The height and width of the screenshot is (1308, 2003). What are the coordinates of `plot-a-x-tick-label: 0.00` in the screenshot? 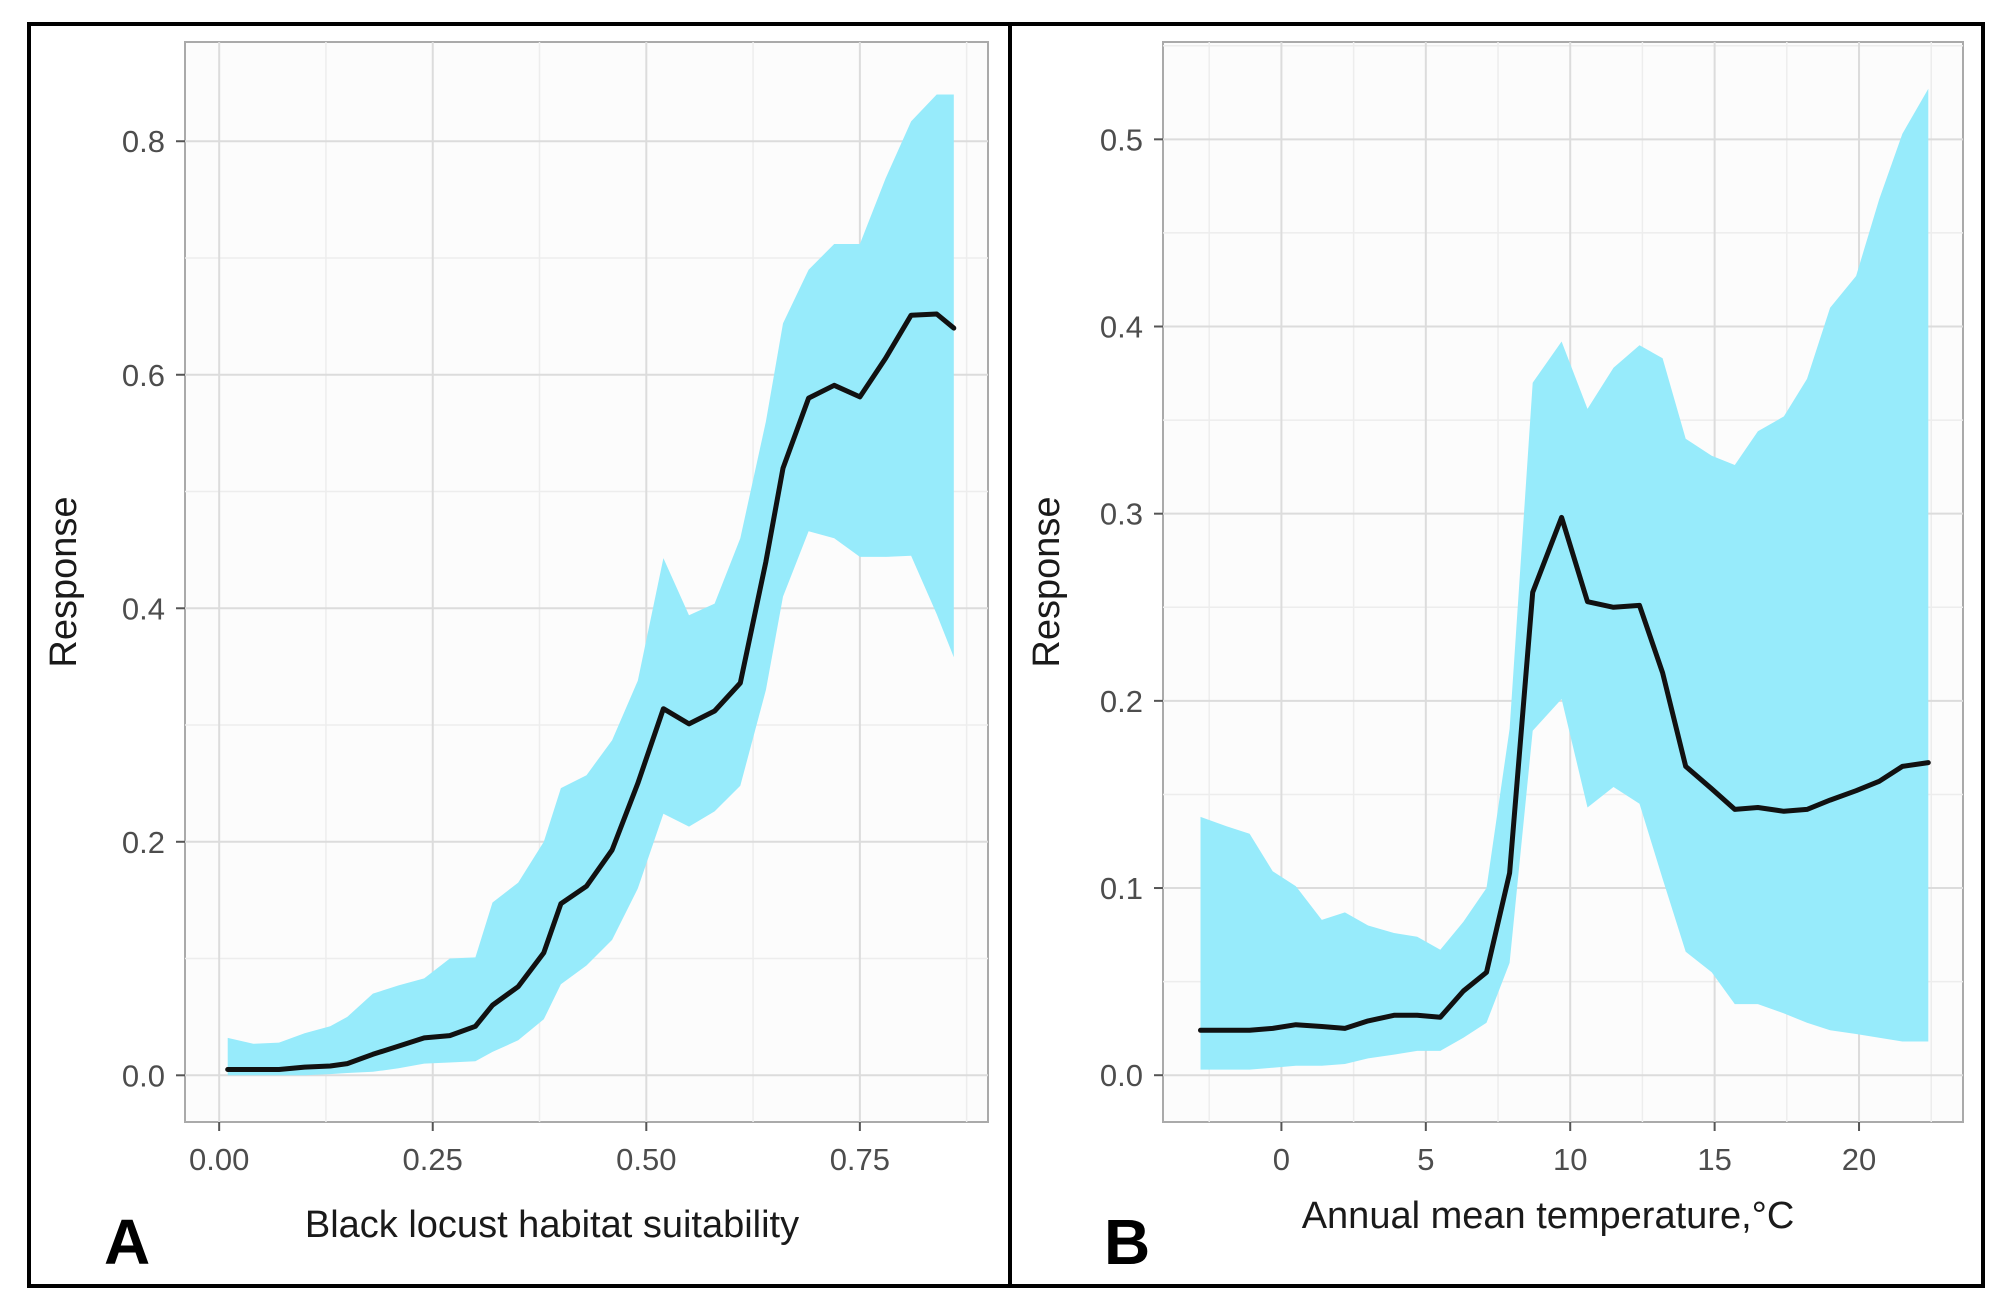 It's located at (219, 1159).